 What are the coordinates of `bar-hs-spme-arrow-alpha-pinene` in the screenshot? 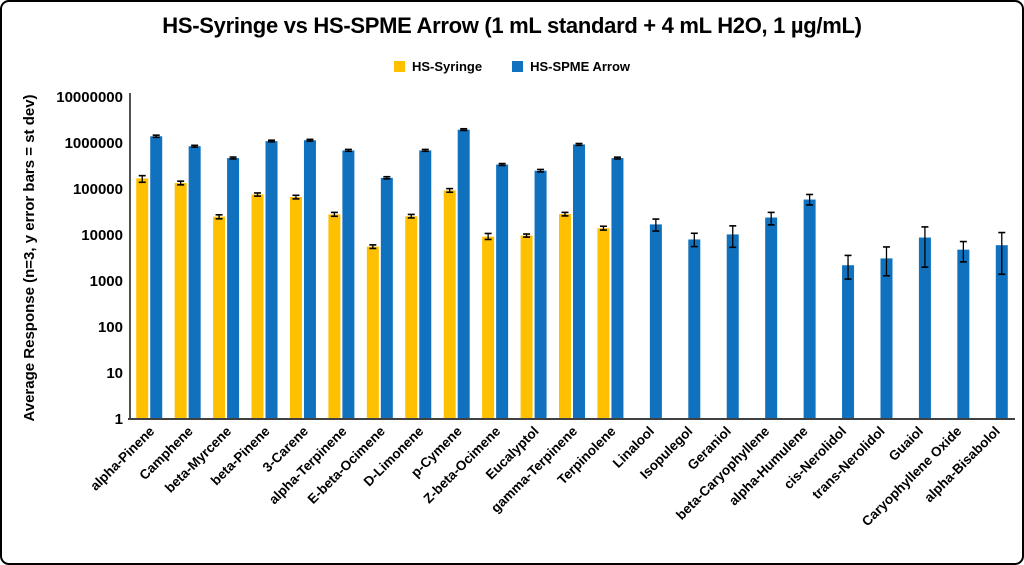 It's located at (156, 277).